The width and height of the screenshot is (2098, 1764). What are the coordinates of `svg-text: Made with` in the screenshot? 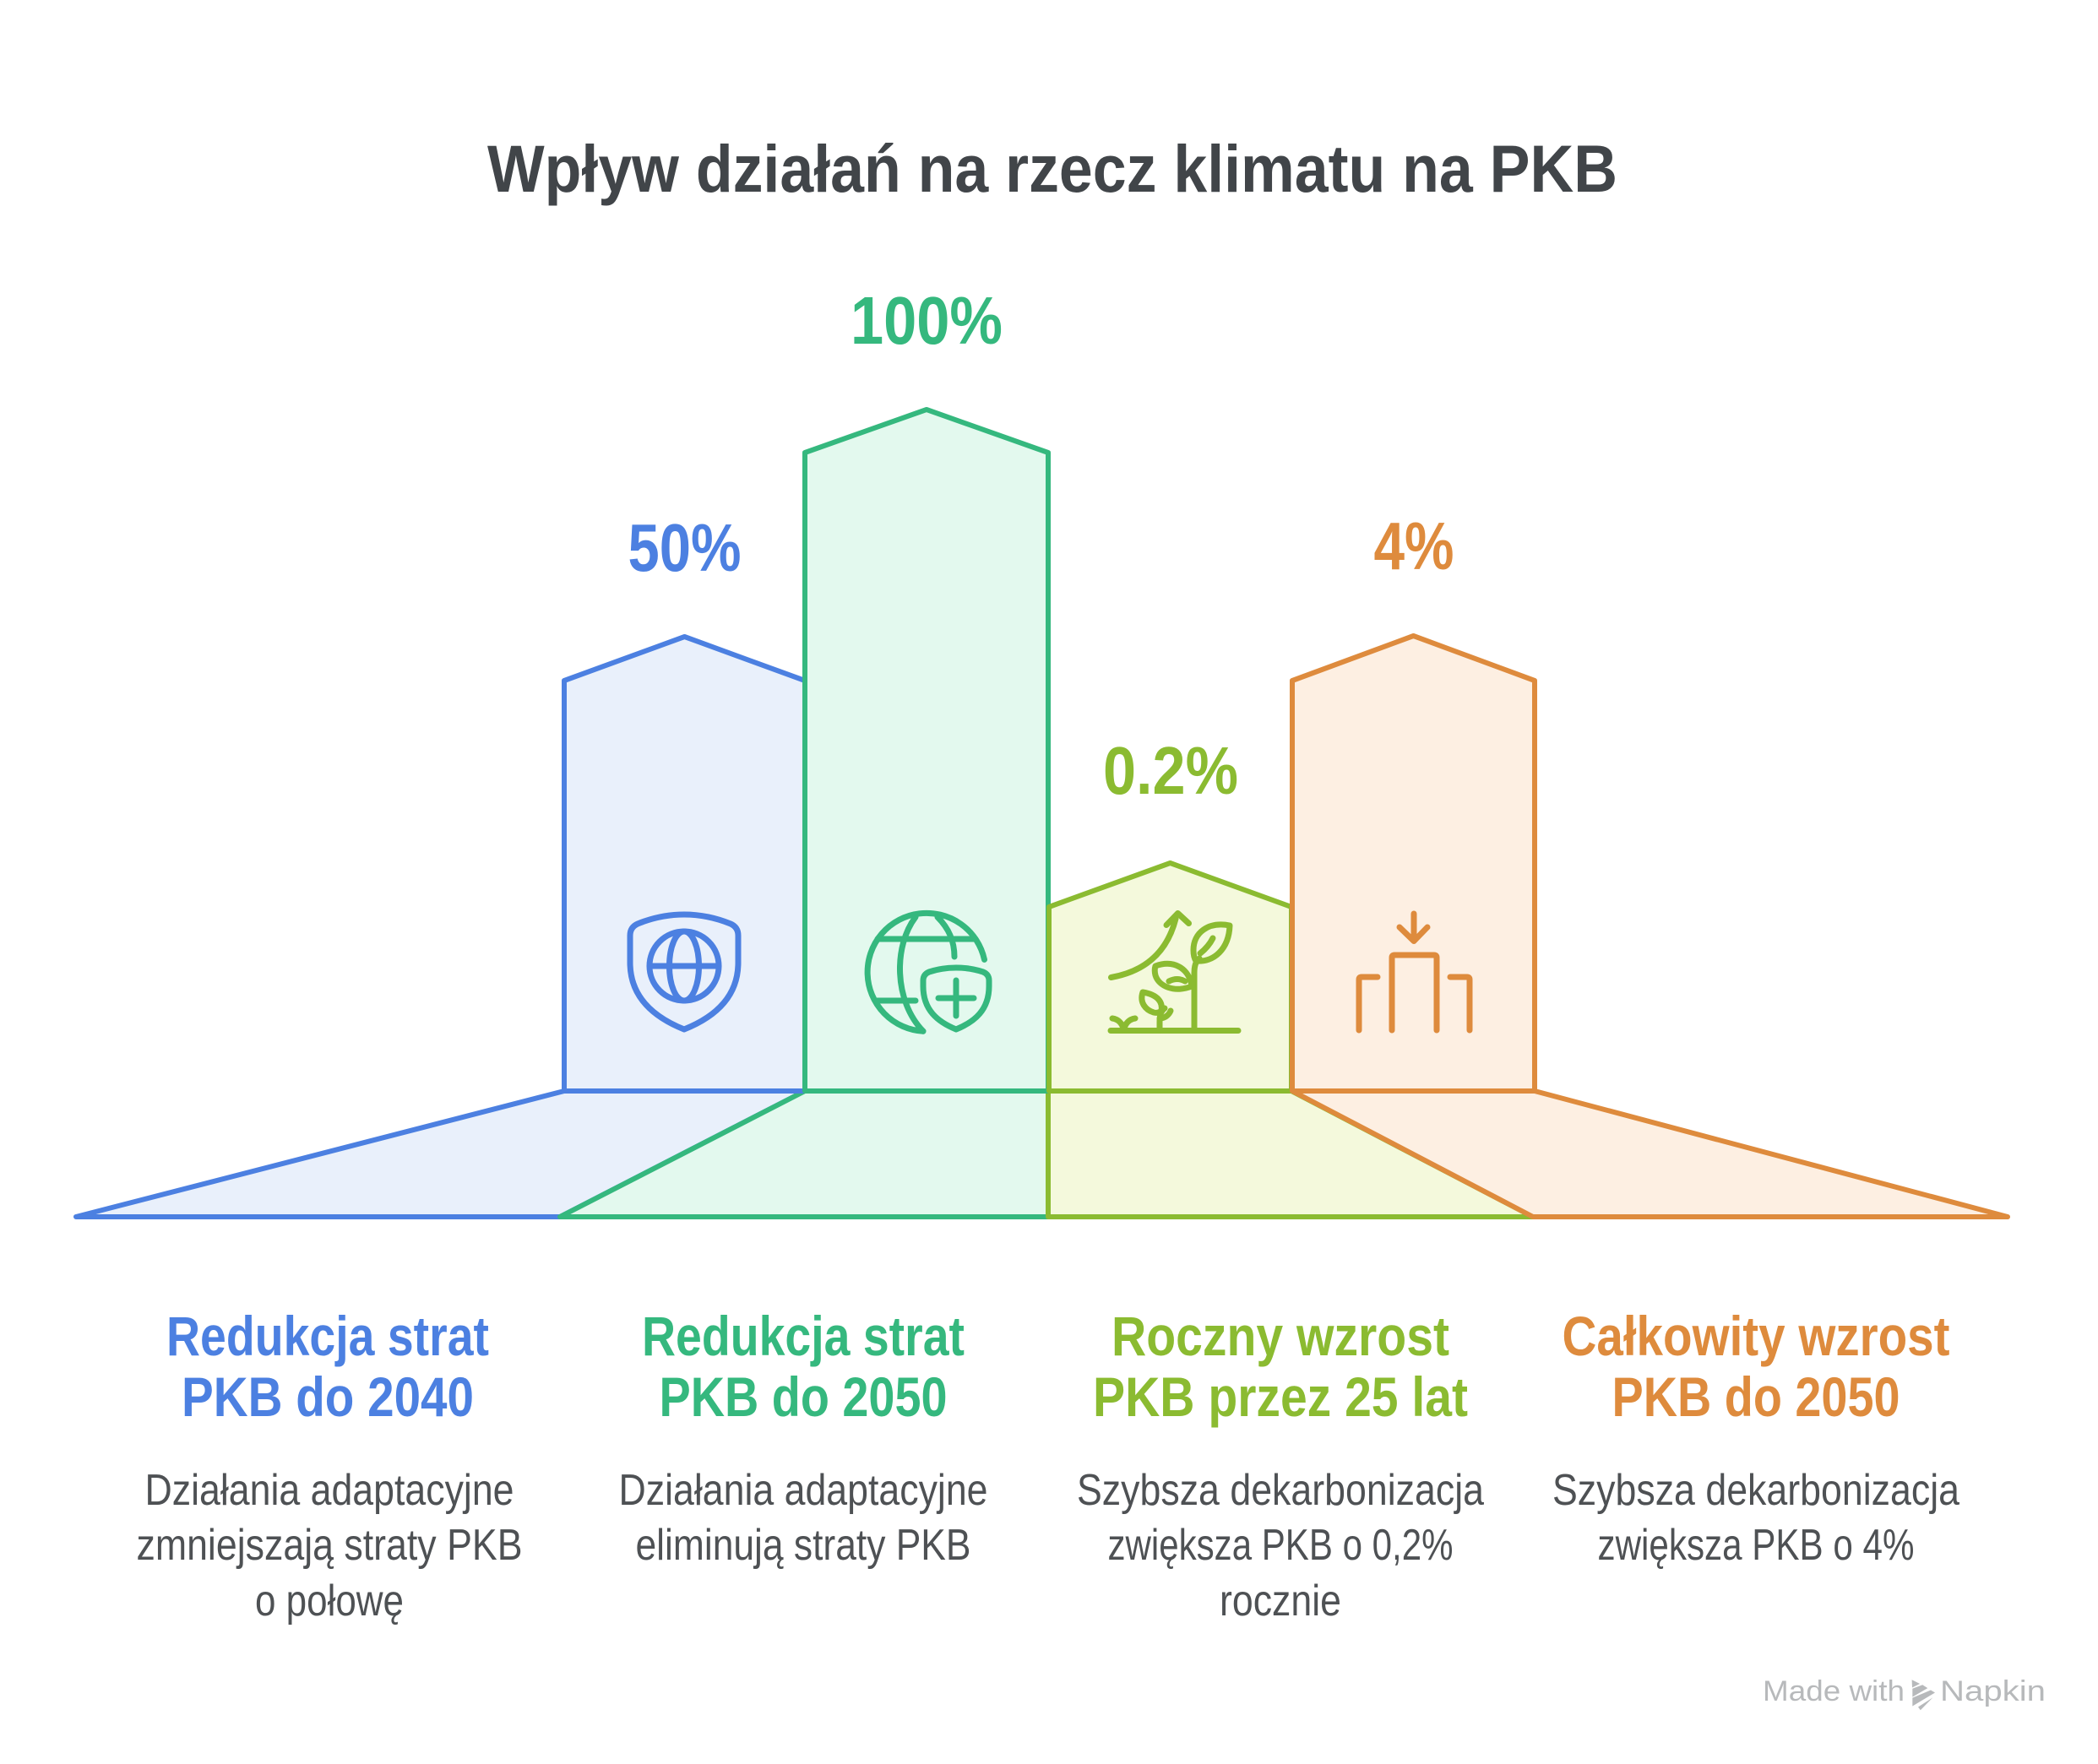 It's located at (1834, 1691).